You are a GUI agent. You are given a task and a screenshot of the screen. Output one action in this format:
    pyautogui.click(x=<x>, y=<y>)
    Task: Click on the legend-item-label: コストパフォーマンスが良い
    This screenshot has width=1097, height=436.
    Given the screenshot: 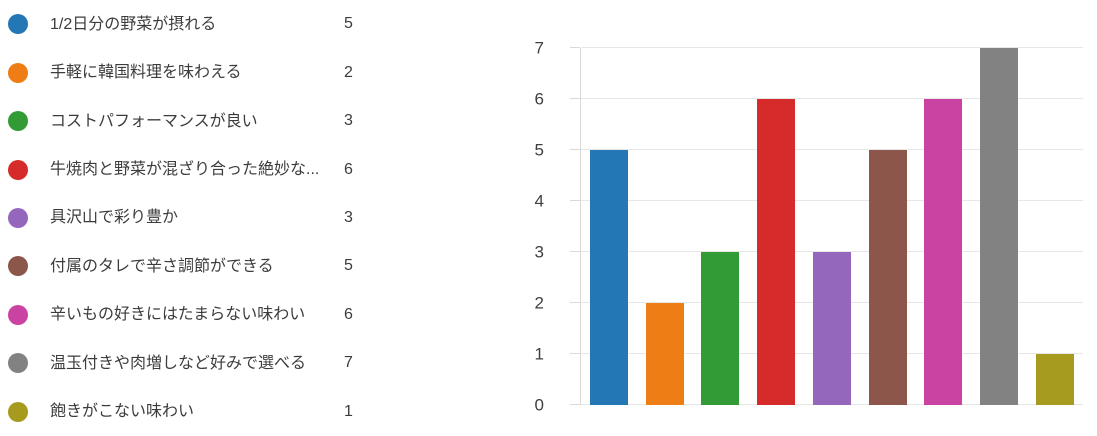 What is the action you would take?
    pyautogui.click(x=154, y=121)
    